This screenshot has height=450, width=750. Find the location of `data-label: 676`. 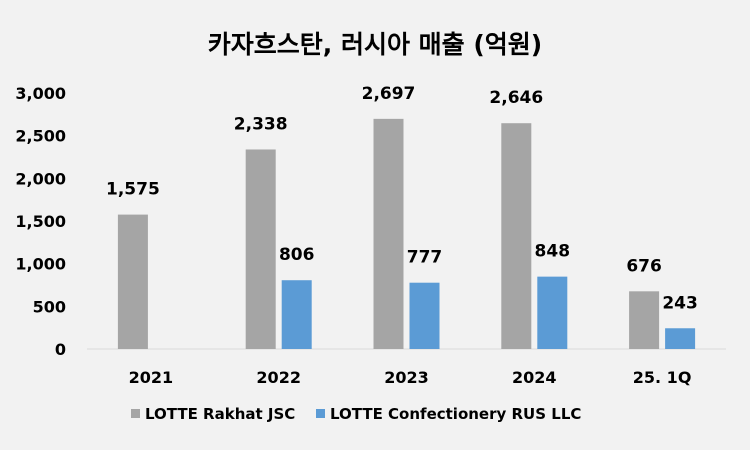

data-label: 676 is located at coordinates (644, 266).